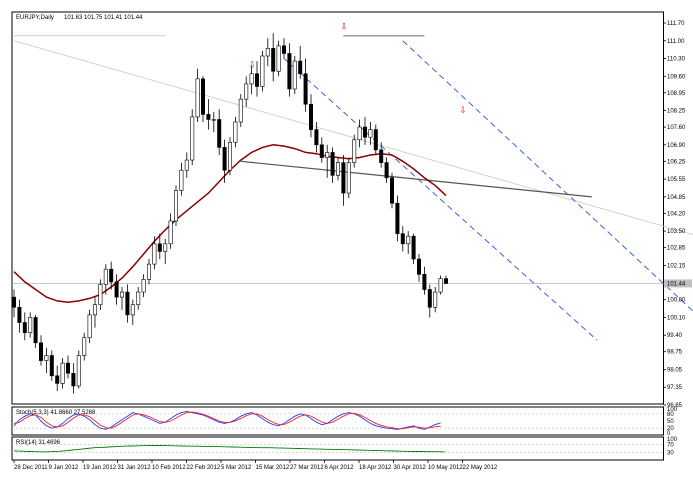 The width and height of the screenshot is (693, 483). I want to click on price-tick-label: 99.40, so click(675, 336).